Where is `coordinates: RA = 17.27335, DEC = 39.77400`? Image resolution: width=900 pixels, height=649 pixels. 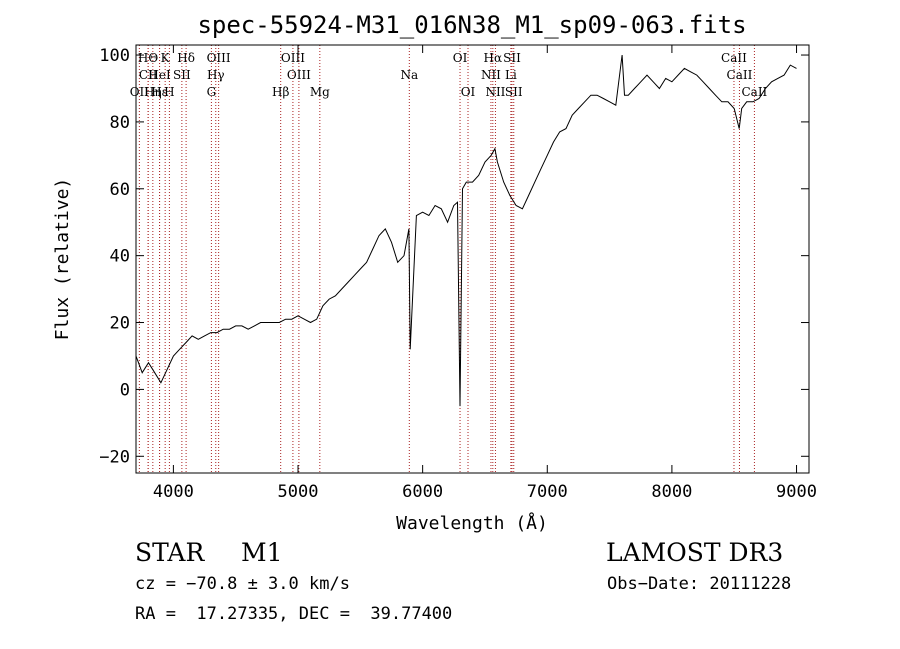
coordinates: RA = 17.27335, DEC = 39.77400 is located at coordinates (294, 614).